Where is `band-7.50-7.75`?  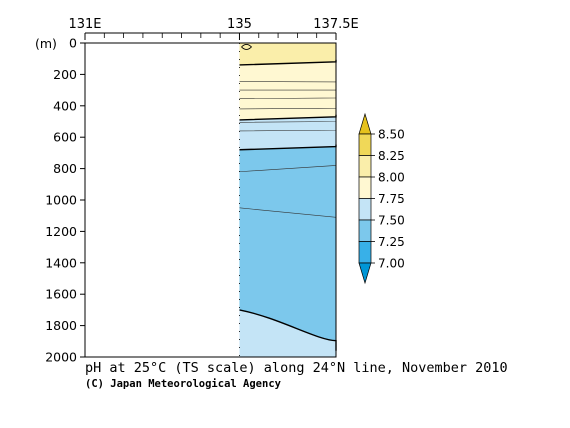
band-7.50-7.75 is located at coordinates (287, 248).